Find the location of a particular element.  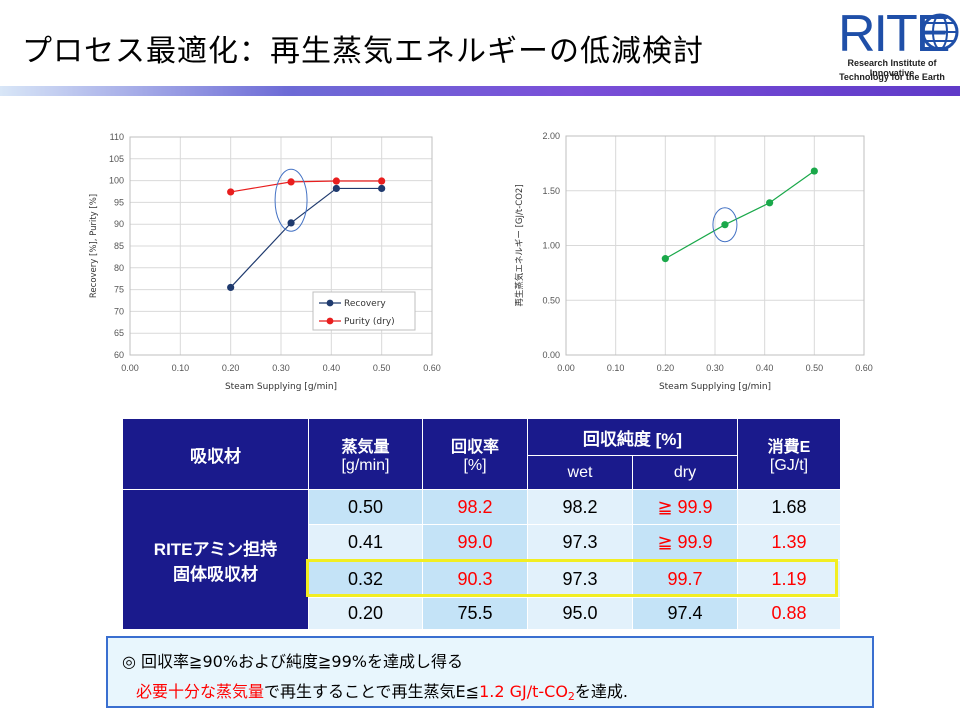

logo-wordmark: RITE is located at coordinates (894, 34).